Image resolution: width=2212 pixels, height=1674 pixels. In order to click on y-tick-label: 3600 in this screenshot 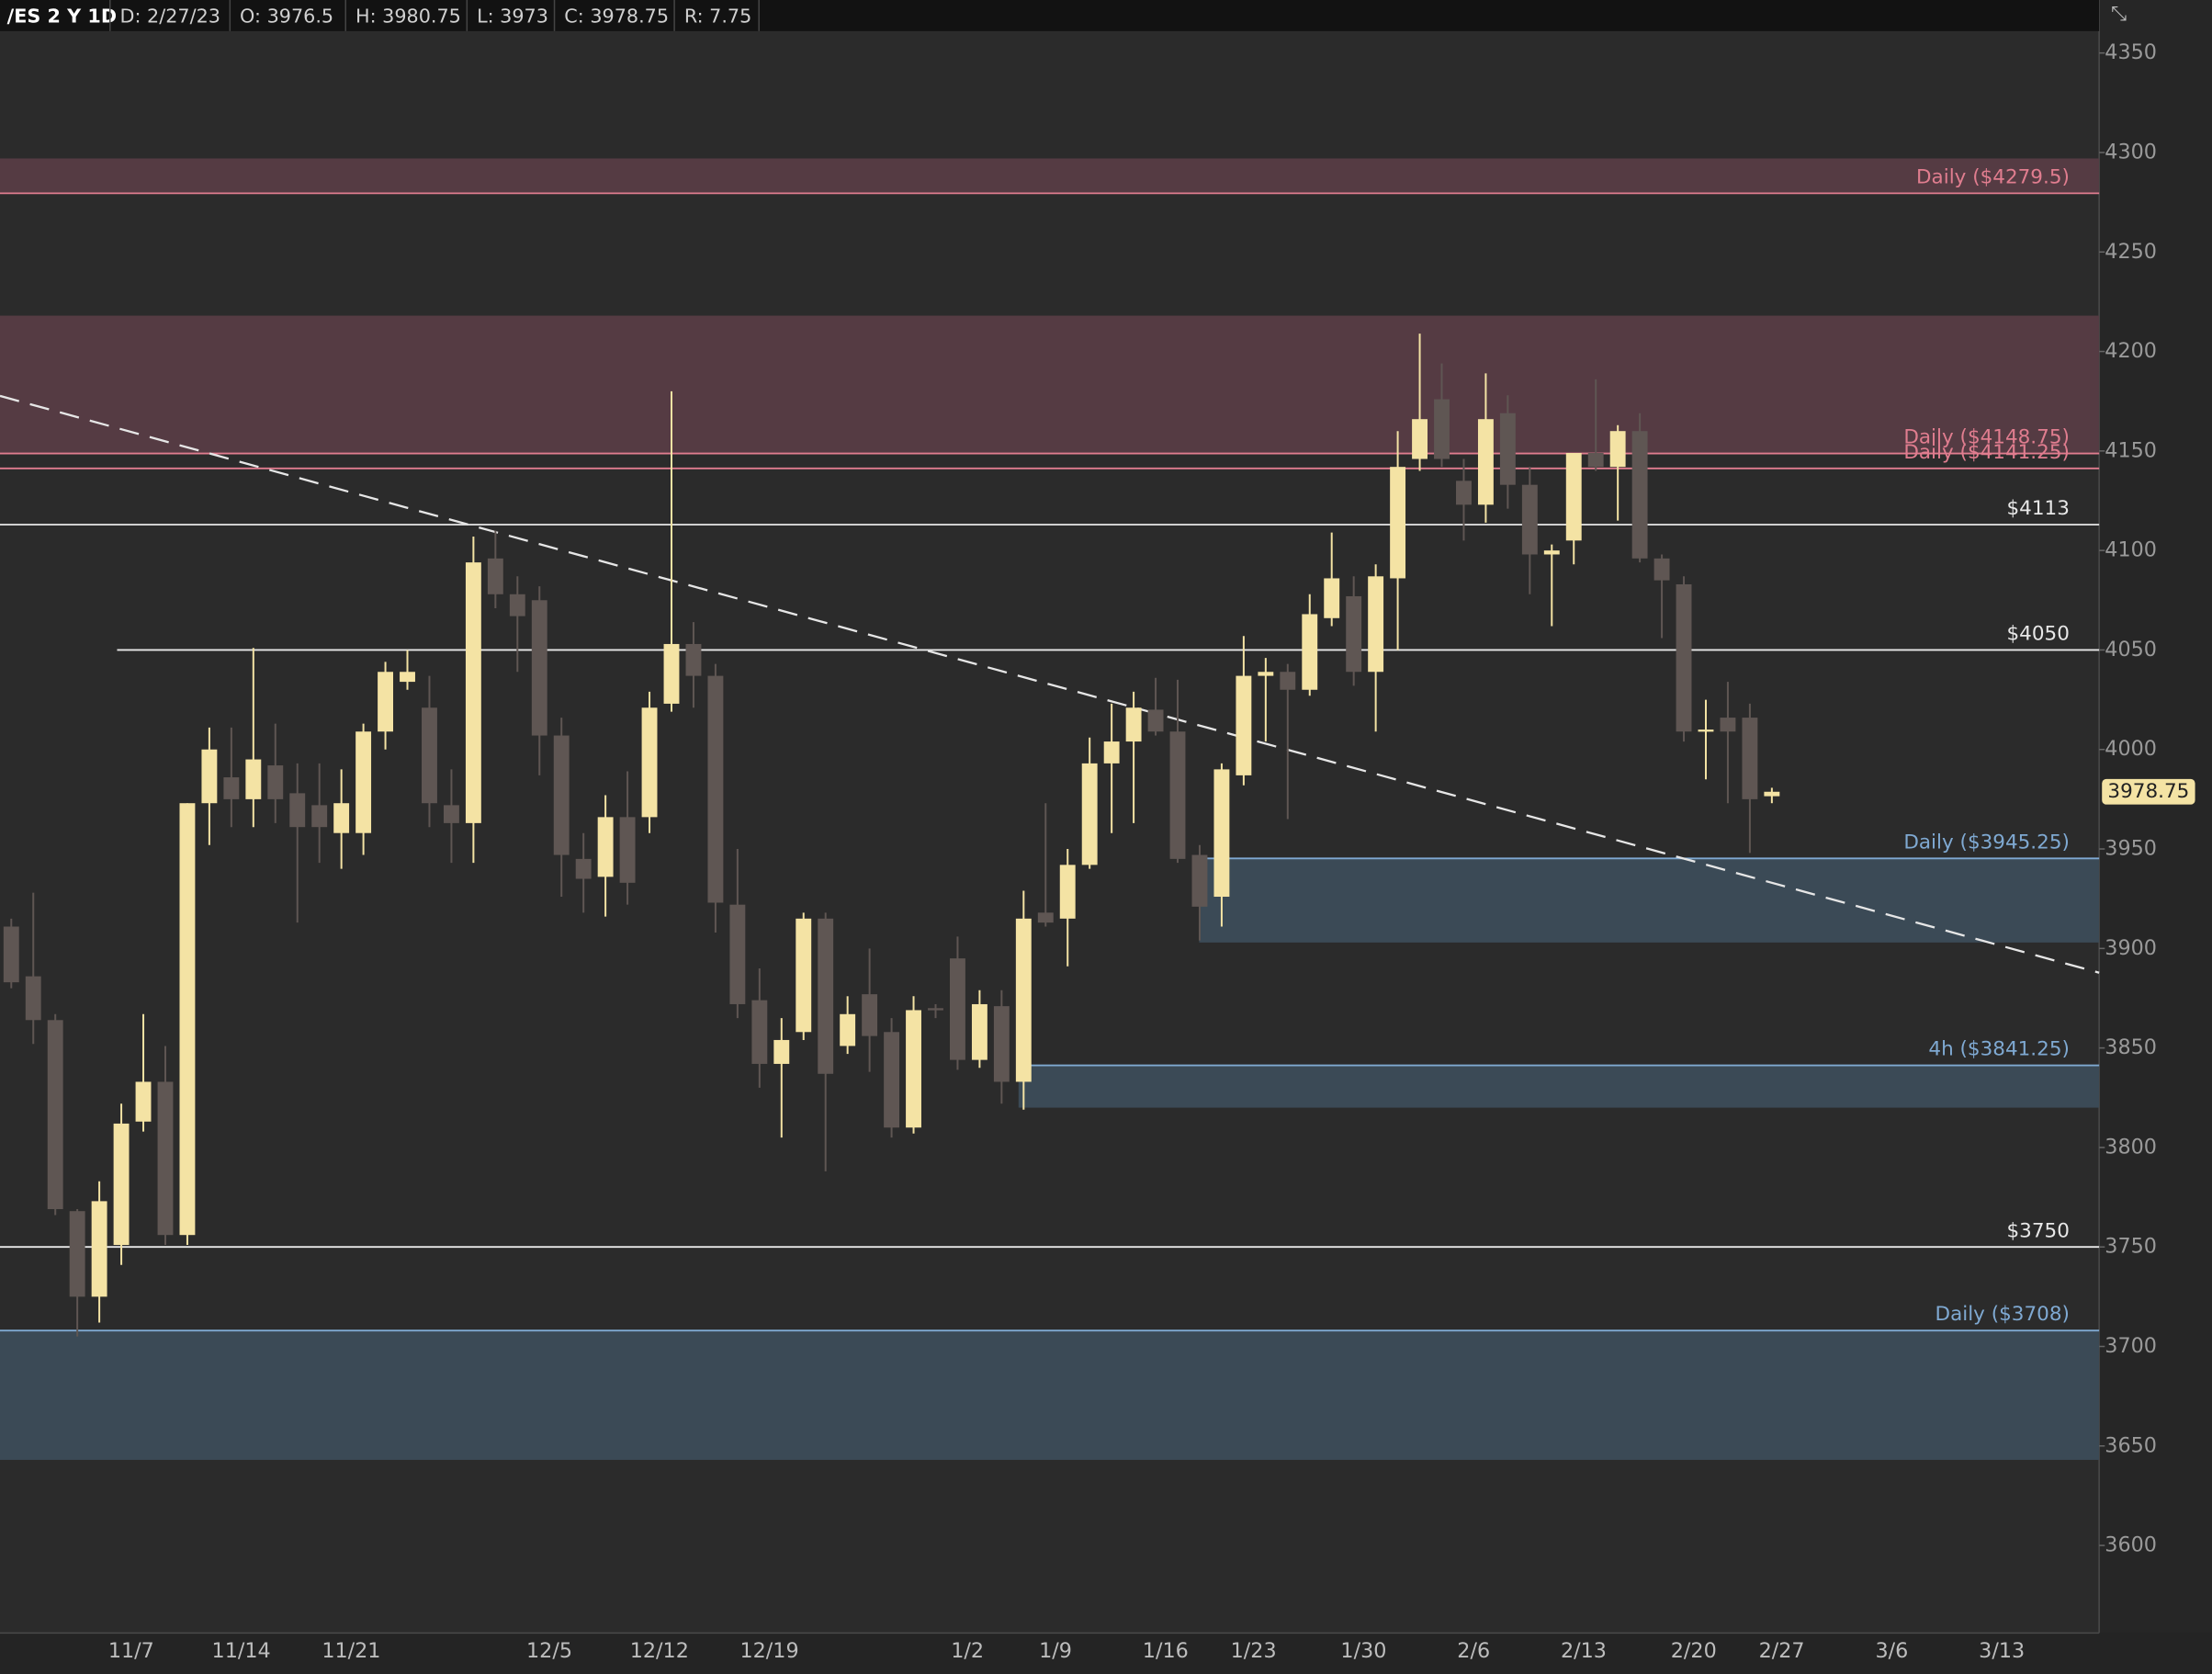, I will do `click(2131, 1545)`.